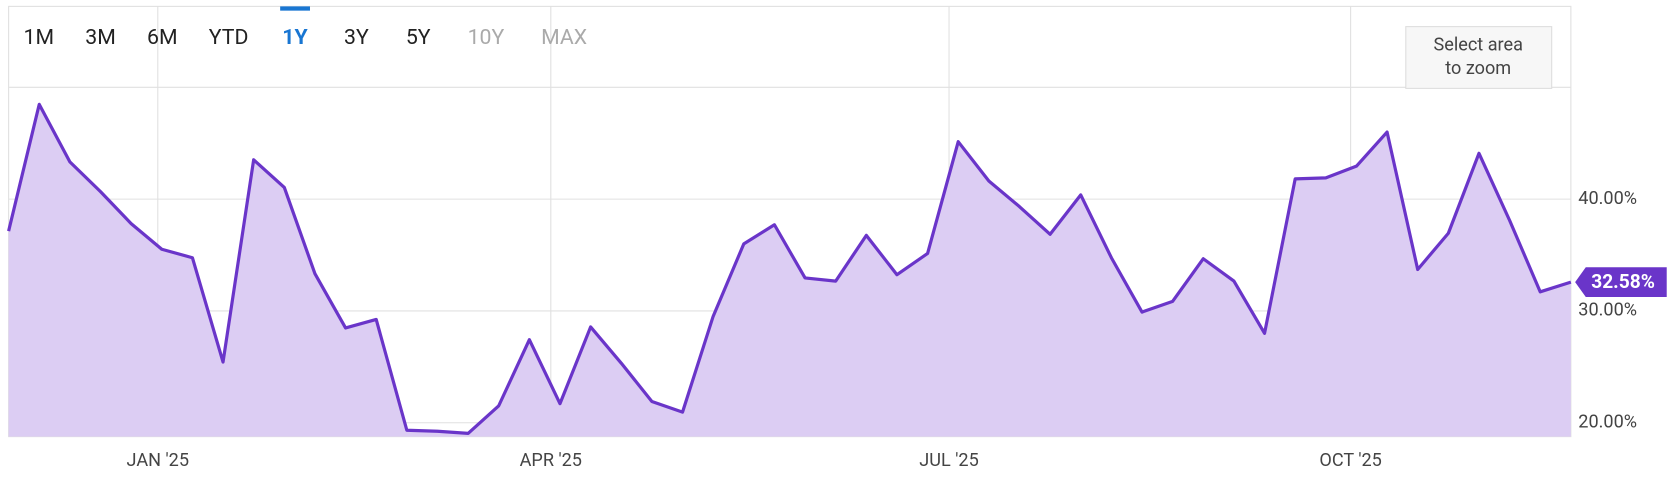 The height and width of the screenshot is (496, 1670). Describe the element at coordinates (229, 37) in the screenshot. I see `range-button: YTD` at that location.